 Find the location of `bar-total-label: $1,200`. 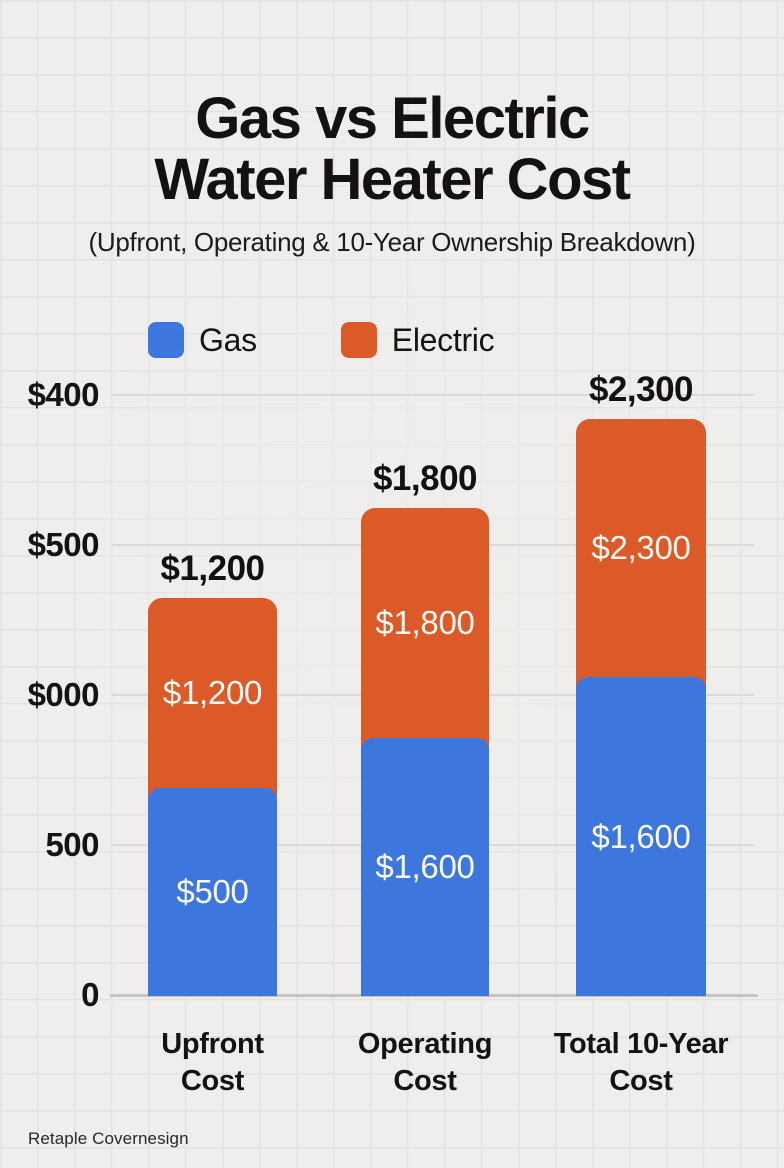

bar-total-label: $1,200 is located at coordinates (212, 568).